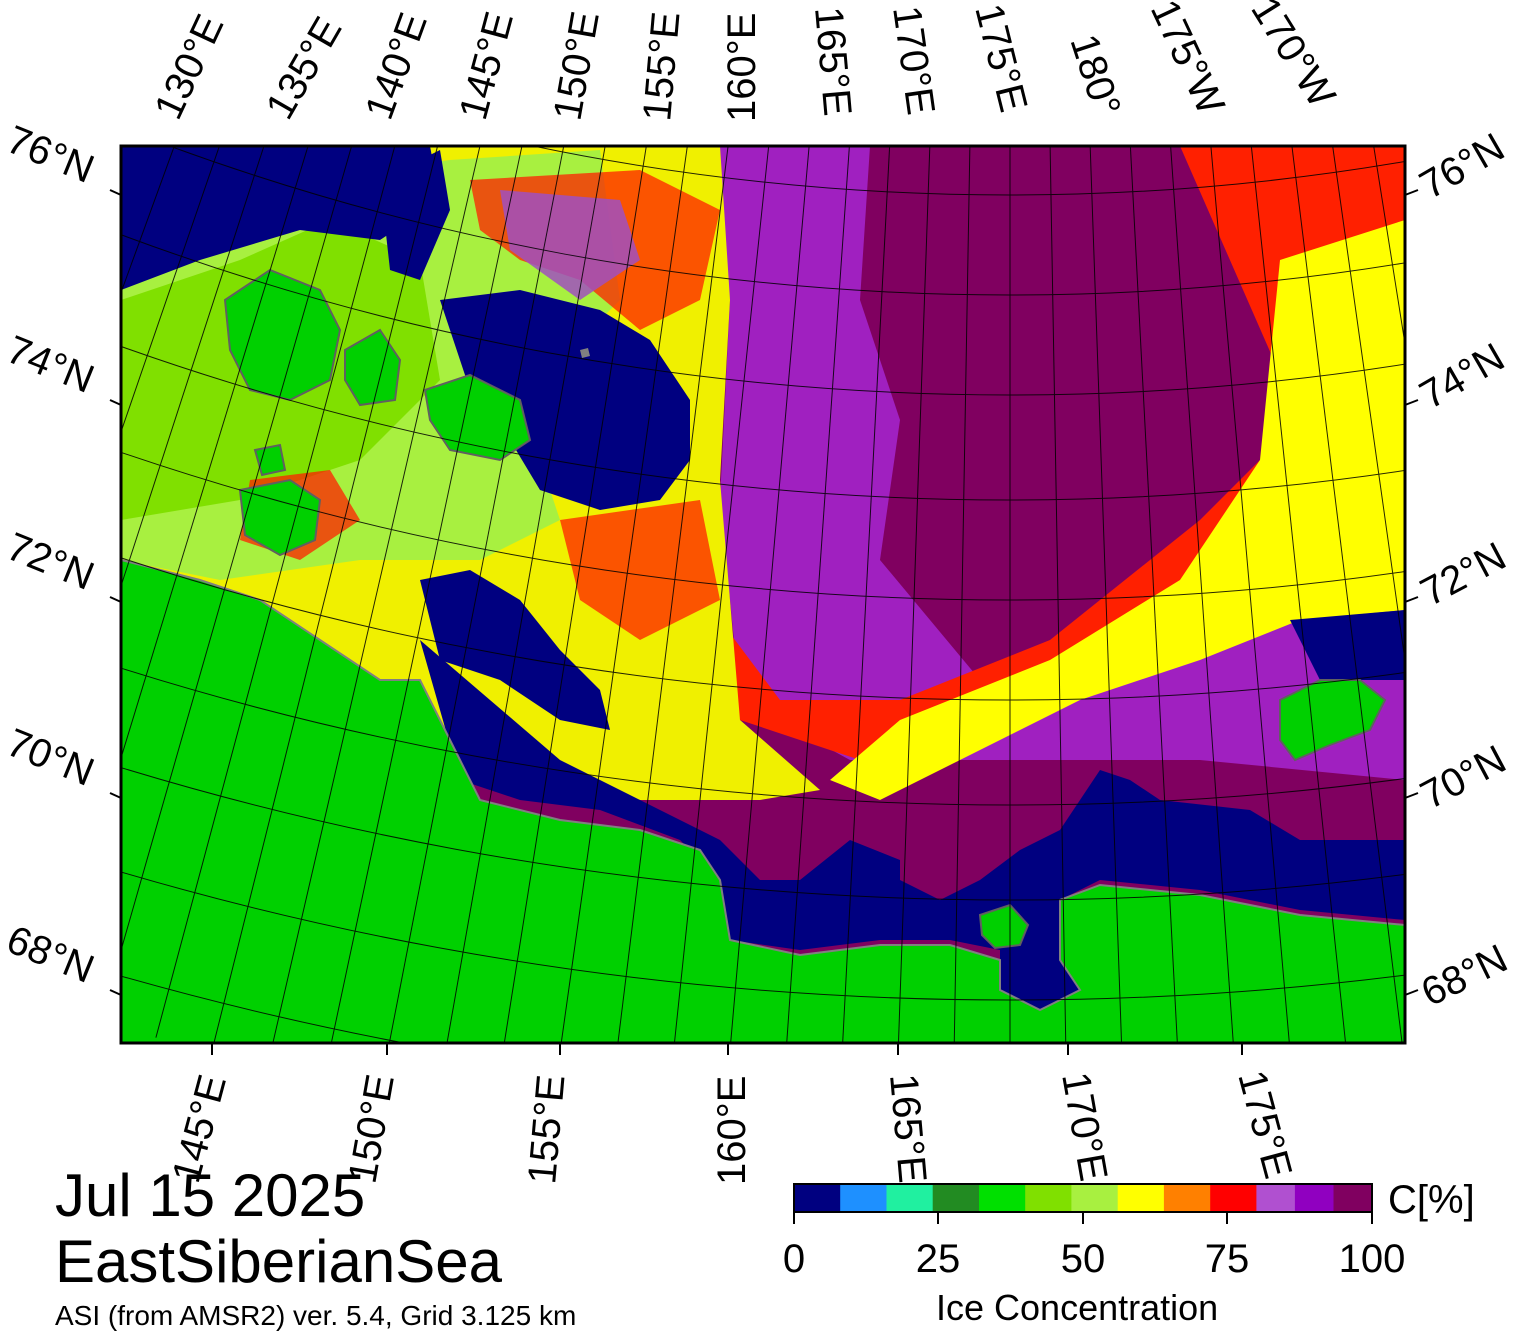 The image size is (1527, 1336). Describe the element at coordinates (1431, 1200) in the screenshot. I see `colorbar-unit: C[%]` at that location.